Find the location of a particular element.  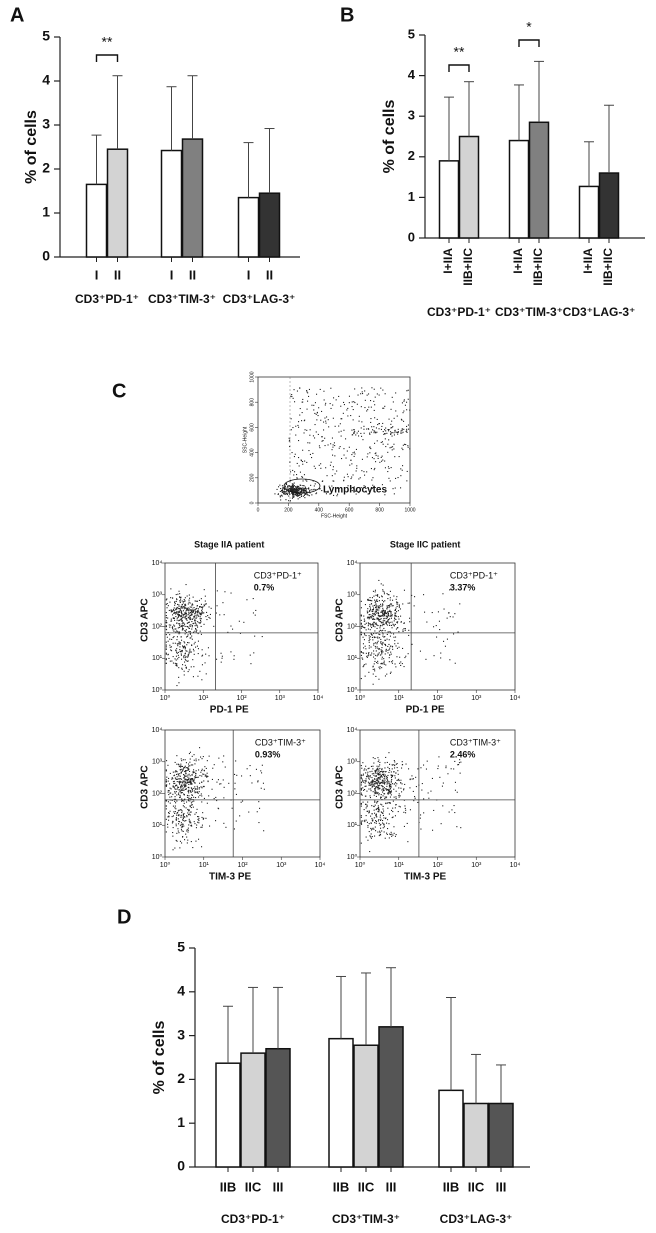

series-label: II is located at coordinates (117, 274).